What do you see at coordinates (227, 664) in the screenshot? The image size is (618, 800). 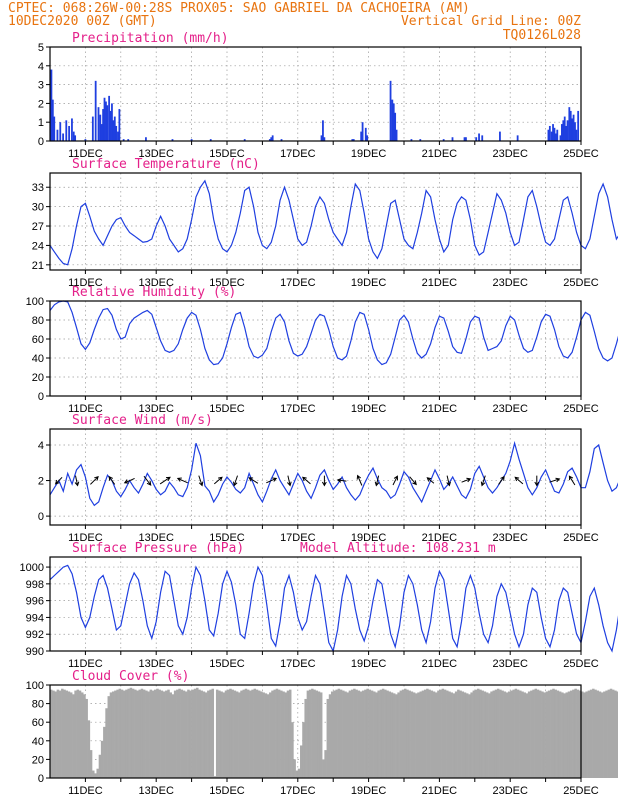 I see `pres-xtick-label: 15DEC` at bounding box center [227, 664].